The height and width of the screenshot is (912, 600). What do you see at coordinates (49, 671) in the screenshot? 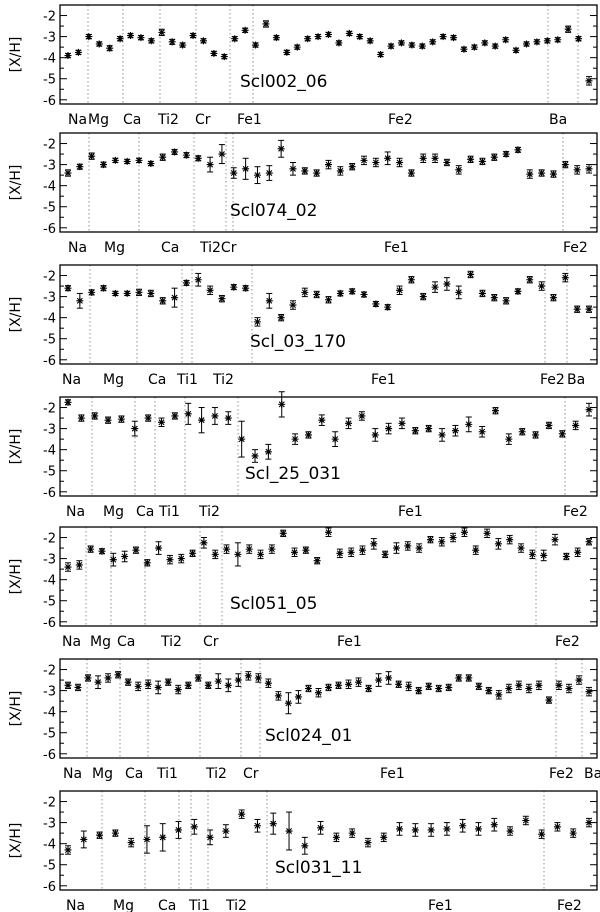
I see `y-tick-label: -2` at bounding box center [49, 671].